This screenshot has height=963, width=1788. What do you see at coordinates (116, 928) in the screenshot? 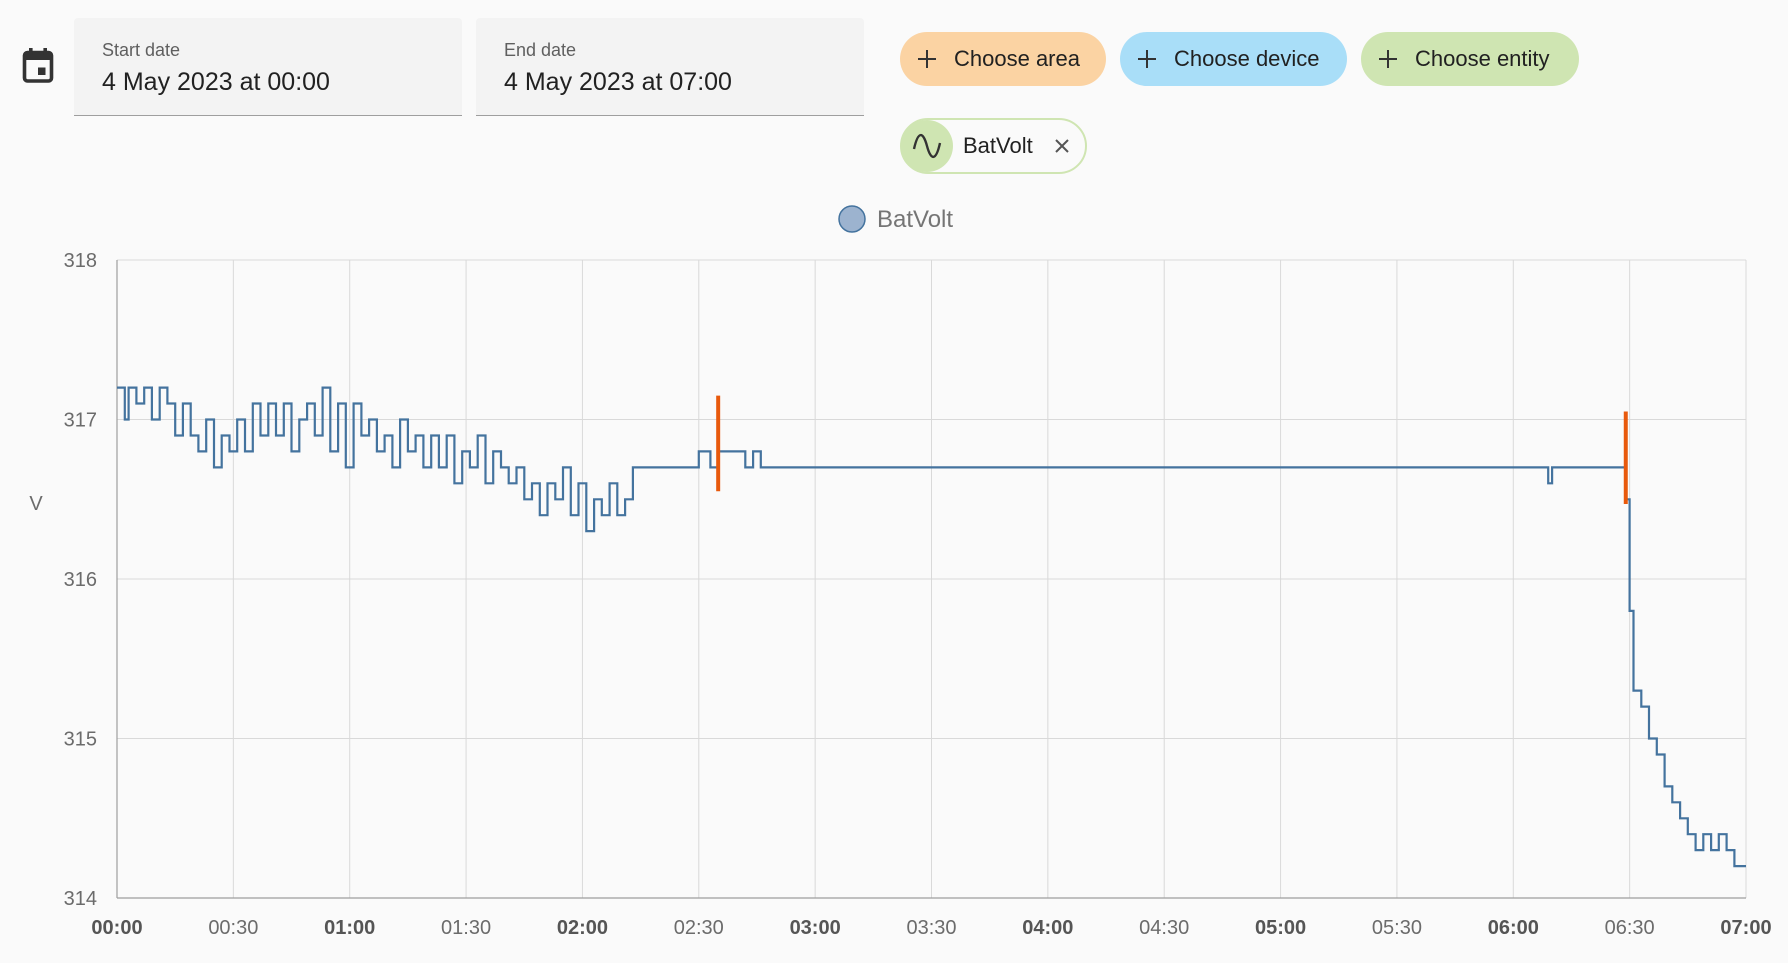
I see `x-tick-label: 00:00` at bounding box center [116, 928].